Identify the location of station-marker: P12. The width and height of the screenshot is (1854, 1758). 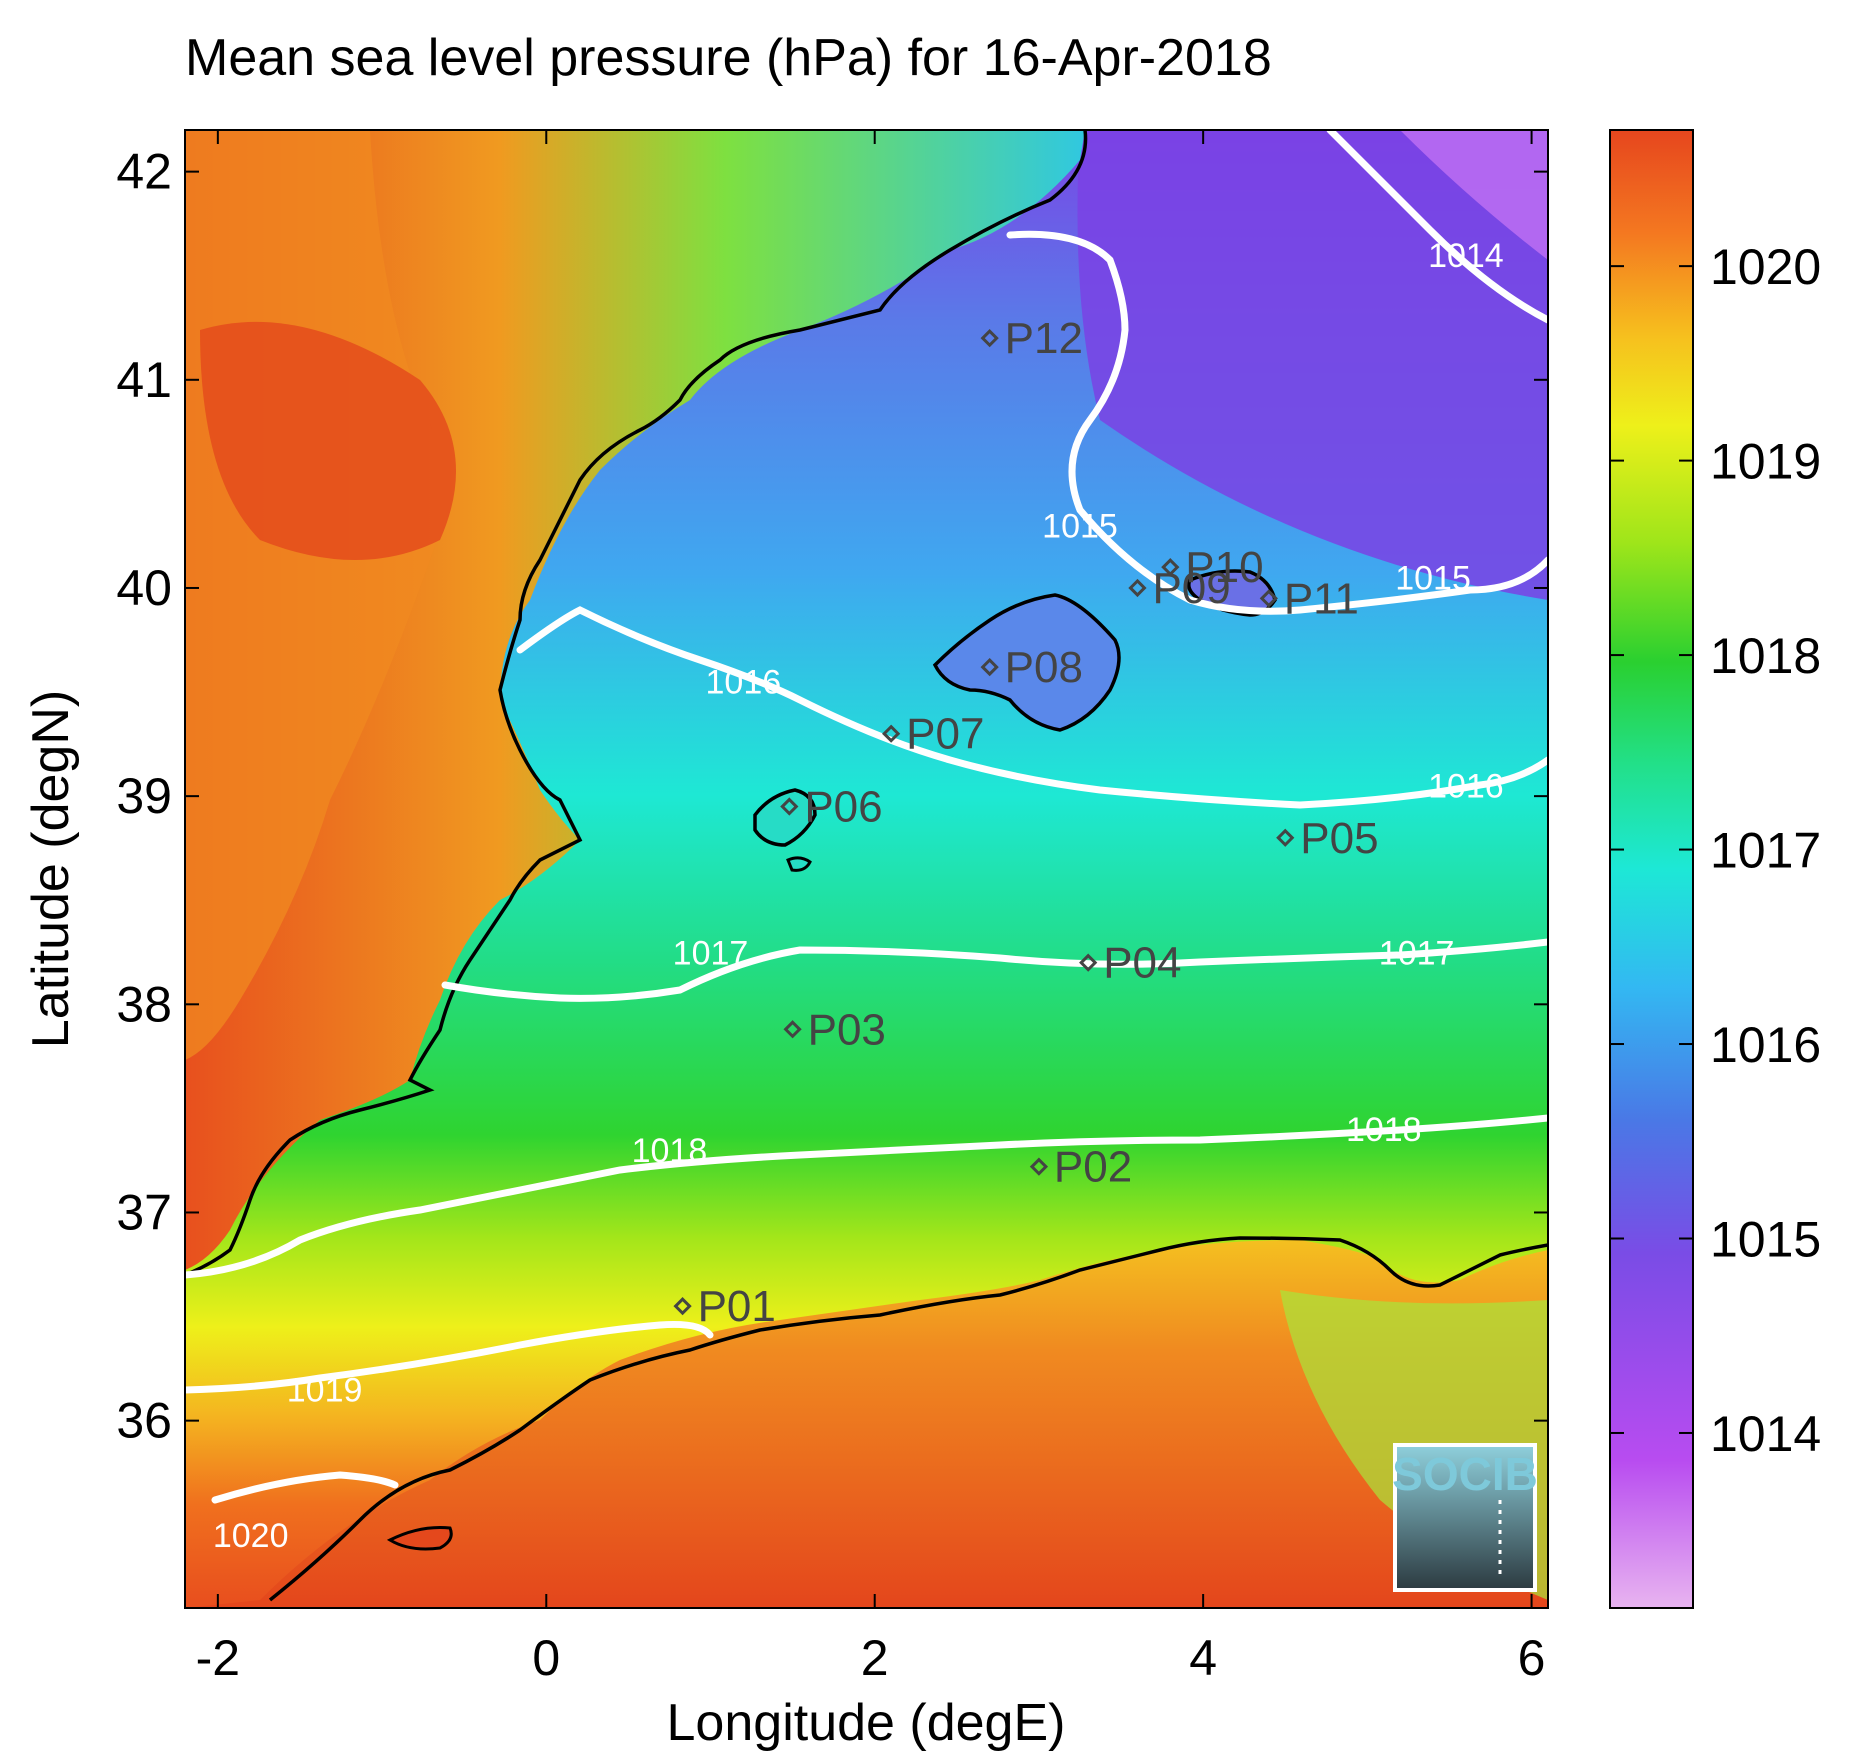
(1031, 338).